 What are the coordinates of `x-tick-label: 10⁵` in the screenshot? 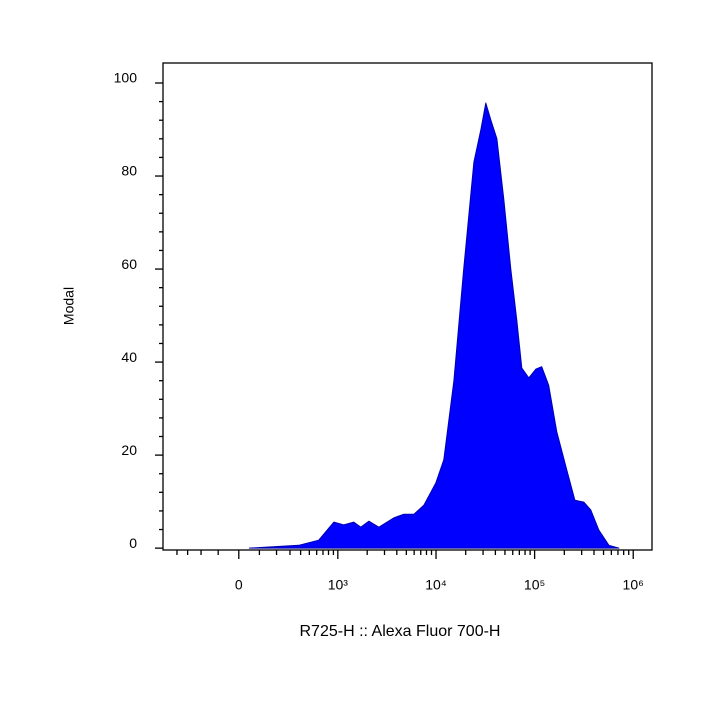 It's located at (534, 585).